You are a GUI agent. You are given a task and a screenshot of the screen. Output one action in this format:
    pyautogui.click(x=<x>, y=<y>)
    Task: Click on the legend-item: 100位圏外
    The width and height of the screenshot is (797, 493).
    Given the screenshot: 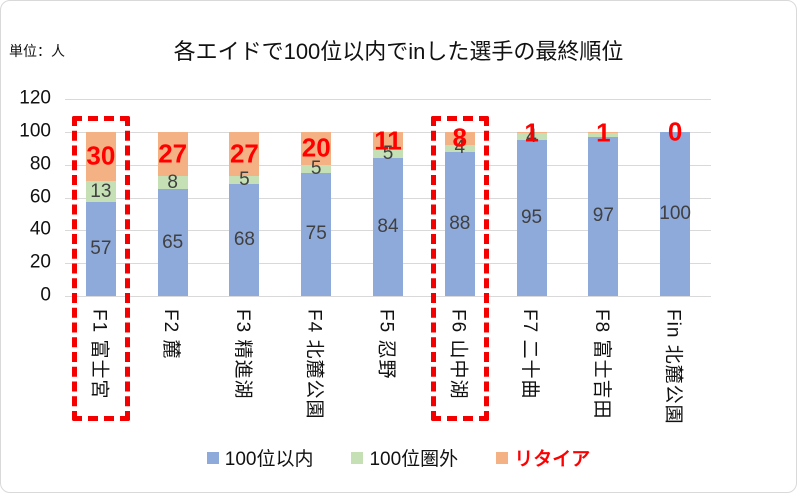 What is the action you would take?
    pyautogui.click(x=404, y=457)
    